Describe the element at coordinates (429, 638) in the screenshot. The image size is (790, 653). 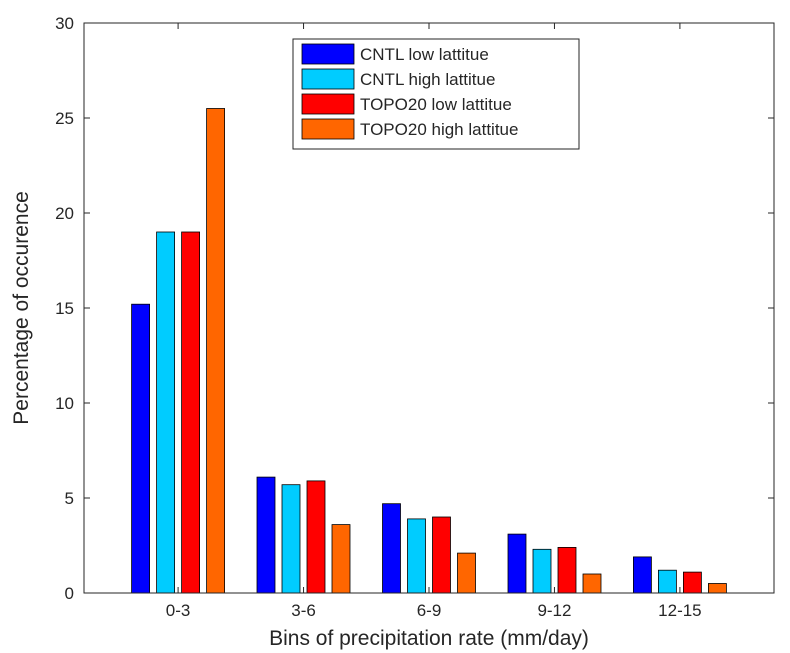
I see `x-axis-title: Bins of precipitation rate (mm/day)` at that location.